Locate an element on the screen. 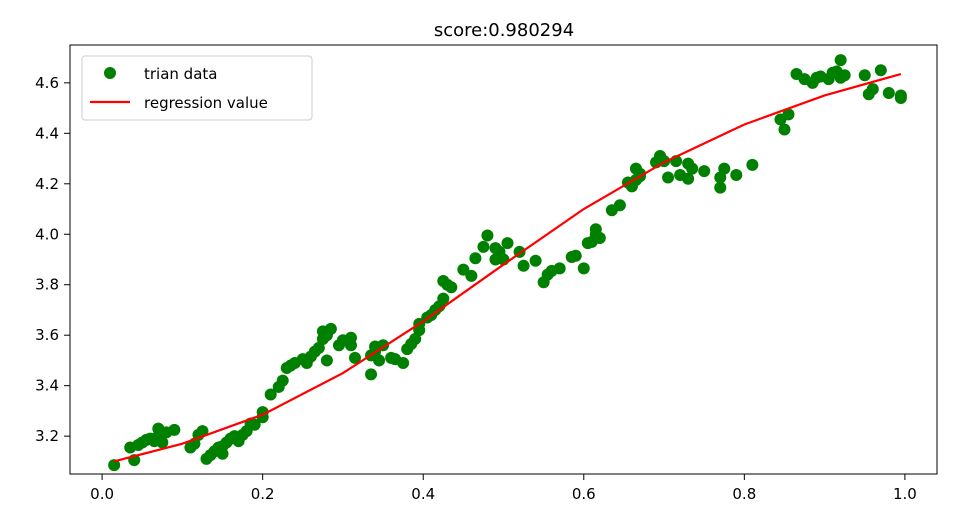 The width and height of the screenshot is (961, 520). x-tick-label: 0.8 is located at coordinates (744, 494).